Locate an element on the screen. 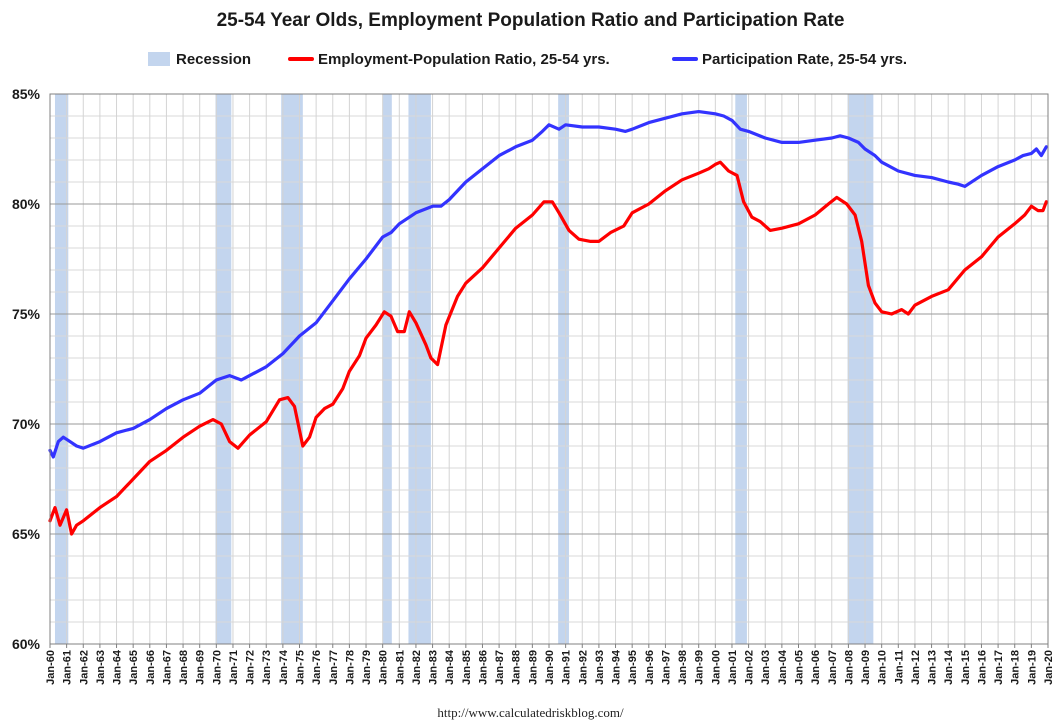  legend-swatch-recession is located at coordinates (159, 59).